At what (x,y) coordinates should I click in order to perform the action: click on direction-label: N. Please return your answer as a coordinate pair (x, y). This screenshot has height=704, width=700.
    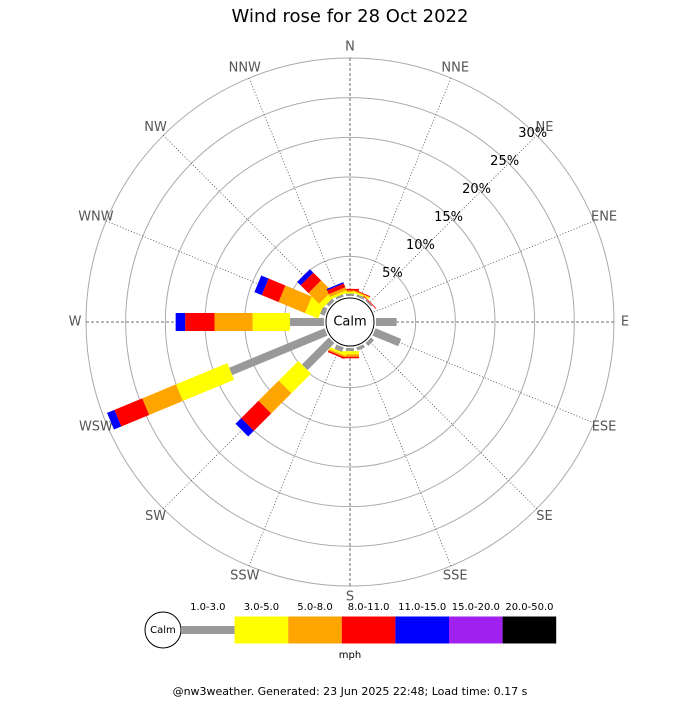
    Looking at the image, I should click on (350, 47).